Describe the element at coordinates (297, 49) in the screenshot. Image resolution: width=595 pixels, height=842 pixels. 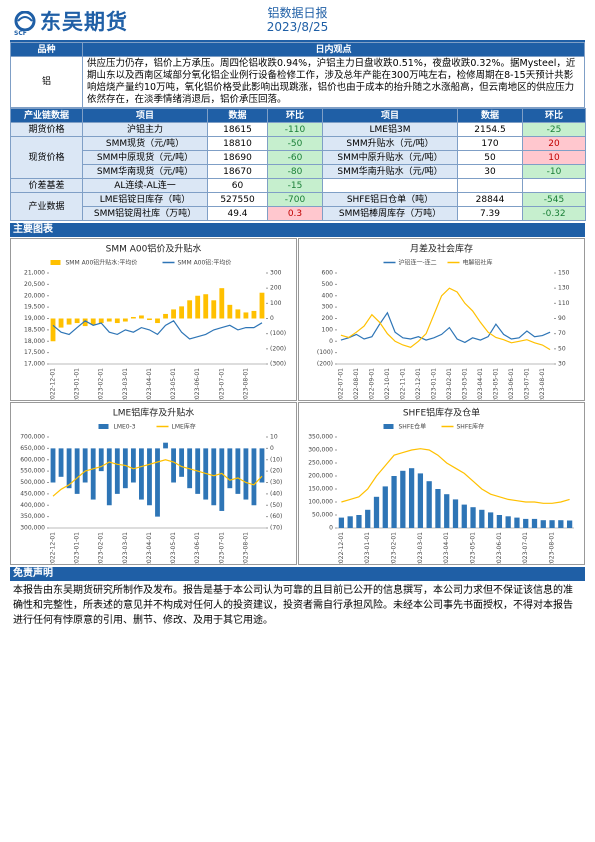
I see `view-header: 品种 日内观点` at that location.